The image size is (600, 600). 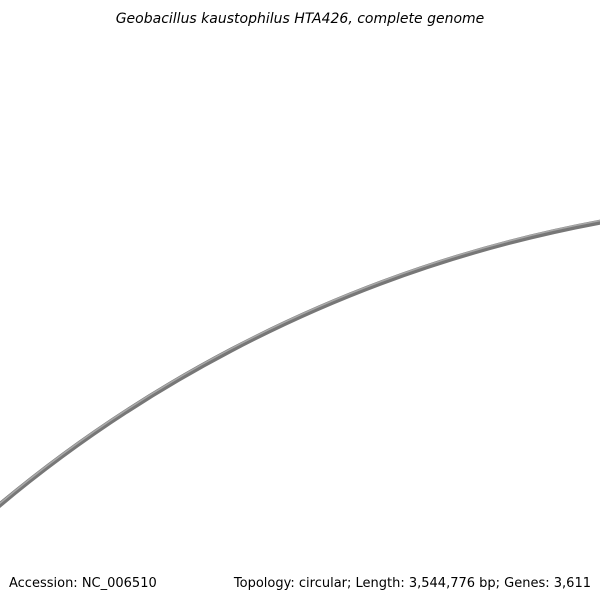 What do you see at coordinates (83, 583) in the screenshot?
I see `accession-text: Accession: NC_006510` at bounding box center [83, 583].